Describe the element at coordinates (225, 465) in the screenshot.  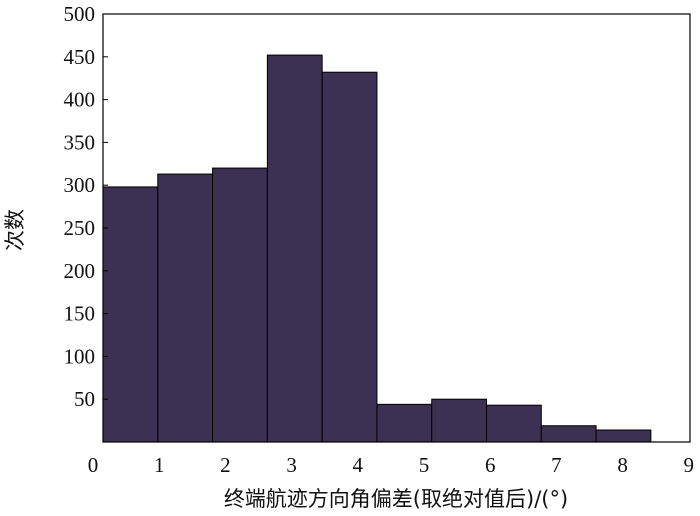
I see `x-tick-label: 2` at that location.